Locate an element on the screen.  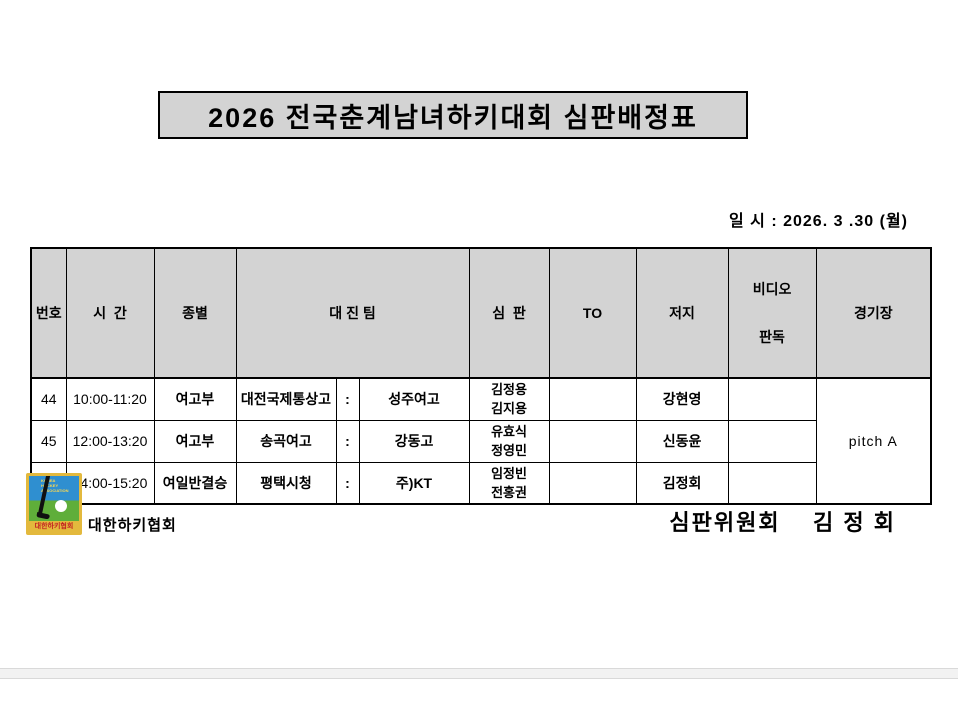
cell-judge: 강현영 is located at coordinates (682, 399).